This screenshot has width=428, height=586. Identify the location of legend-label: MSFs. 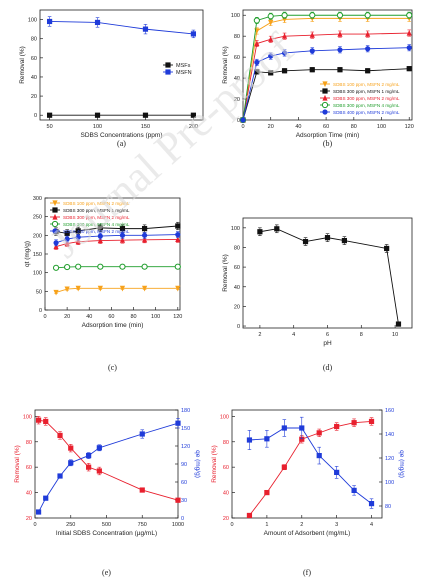
(183, 66).